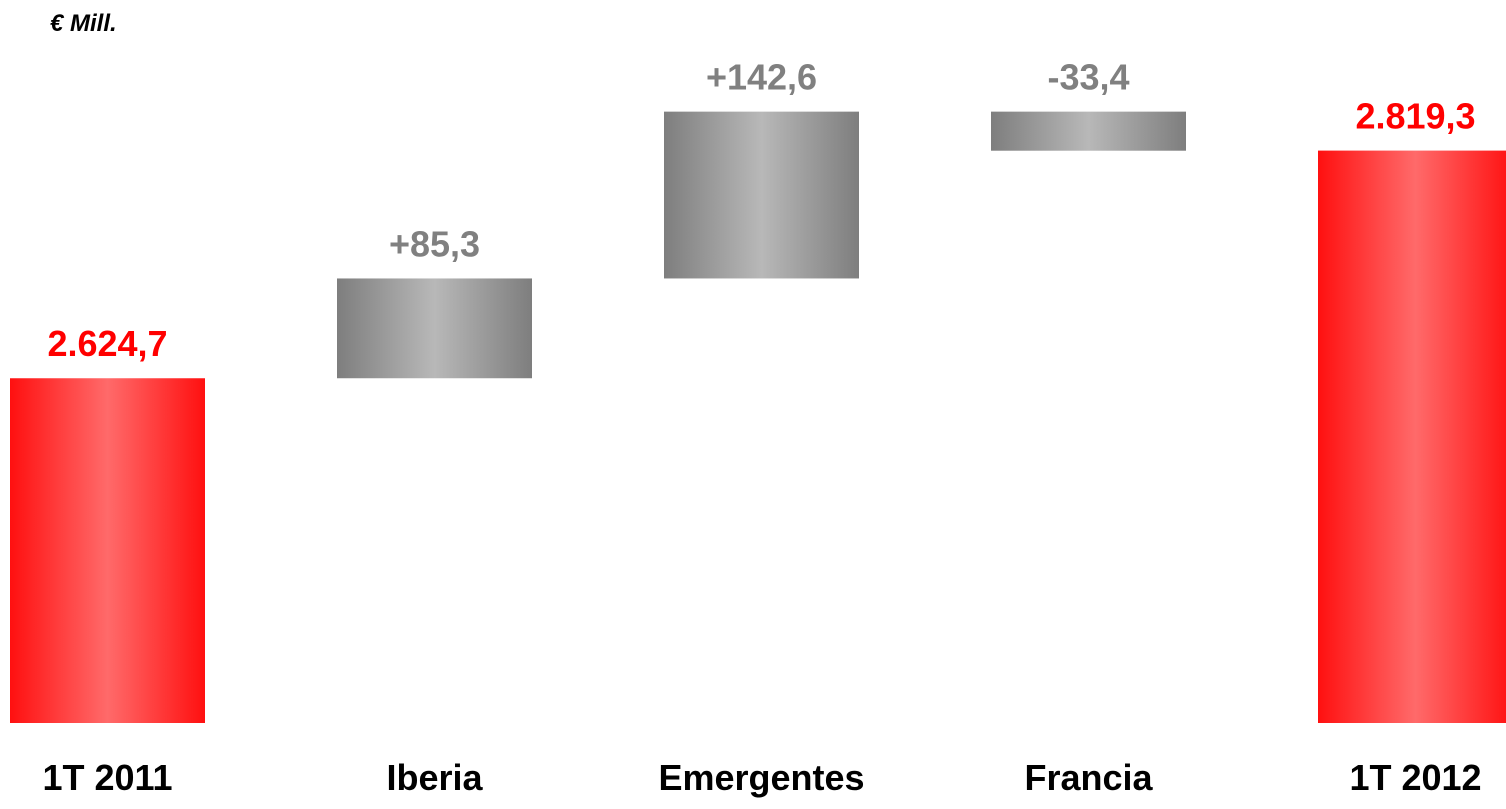  What do you see at coordinates (1415, 777) in the screenshot?
I see `category-label-1t-2012: 1T 2012` at bounding box center [1415, 777].